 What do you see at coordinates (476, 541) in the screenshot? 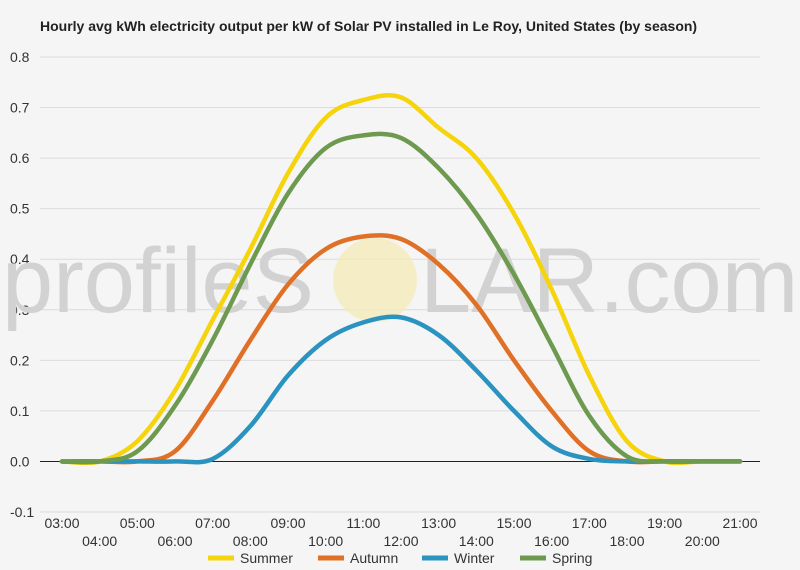
I see `x-tick-label: 14:00` at bounding box center [476, 541].